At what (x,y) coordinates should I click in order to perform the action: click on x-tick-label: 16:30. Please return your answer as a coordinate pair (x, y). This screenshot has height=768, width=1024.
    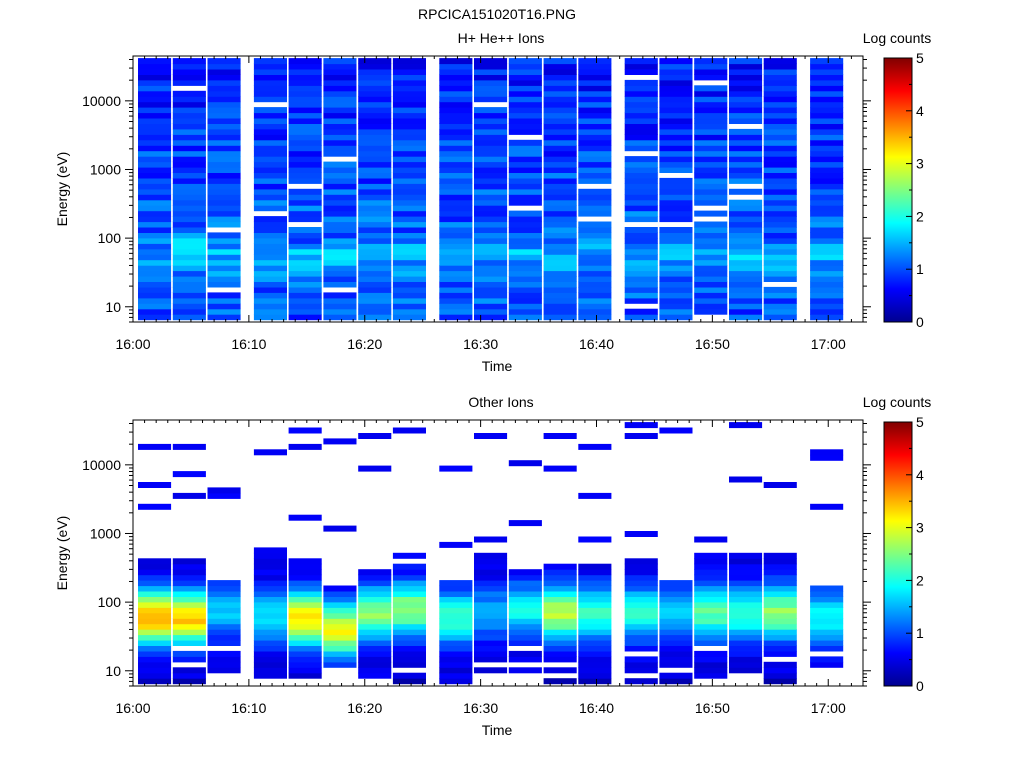
    Looking at the image, I should click on (480, 708).